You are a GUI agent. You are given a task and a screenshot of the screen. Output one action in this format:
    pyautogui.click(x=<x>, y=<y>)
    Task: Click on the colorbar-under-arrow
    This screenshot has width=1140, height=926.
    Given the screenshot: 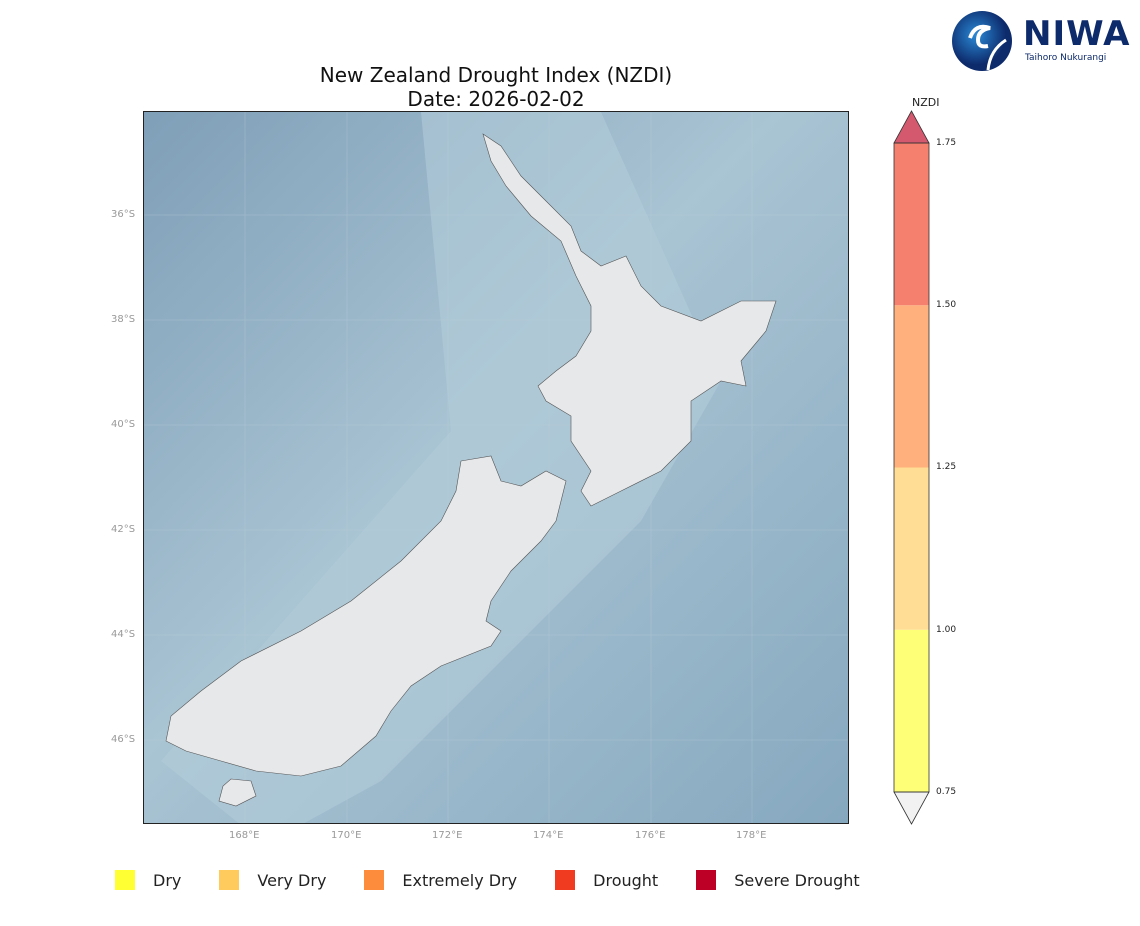 What is the action you would take?
    pyautogui.click(x=911, y=808)
    